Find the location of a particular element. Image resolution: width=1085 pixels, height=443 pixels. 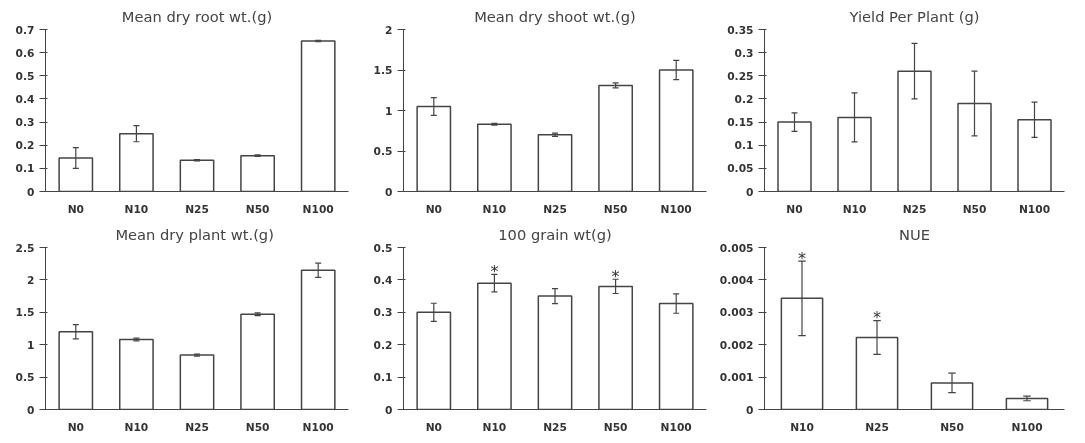

y-tick-label: 2.5 is located at coordinates (25, 248).